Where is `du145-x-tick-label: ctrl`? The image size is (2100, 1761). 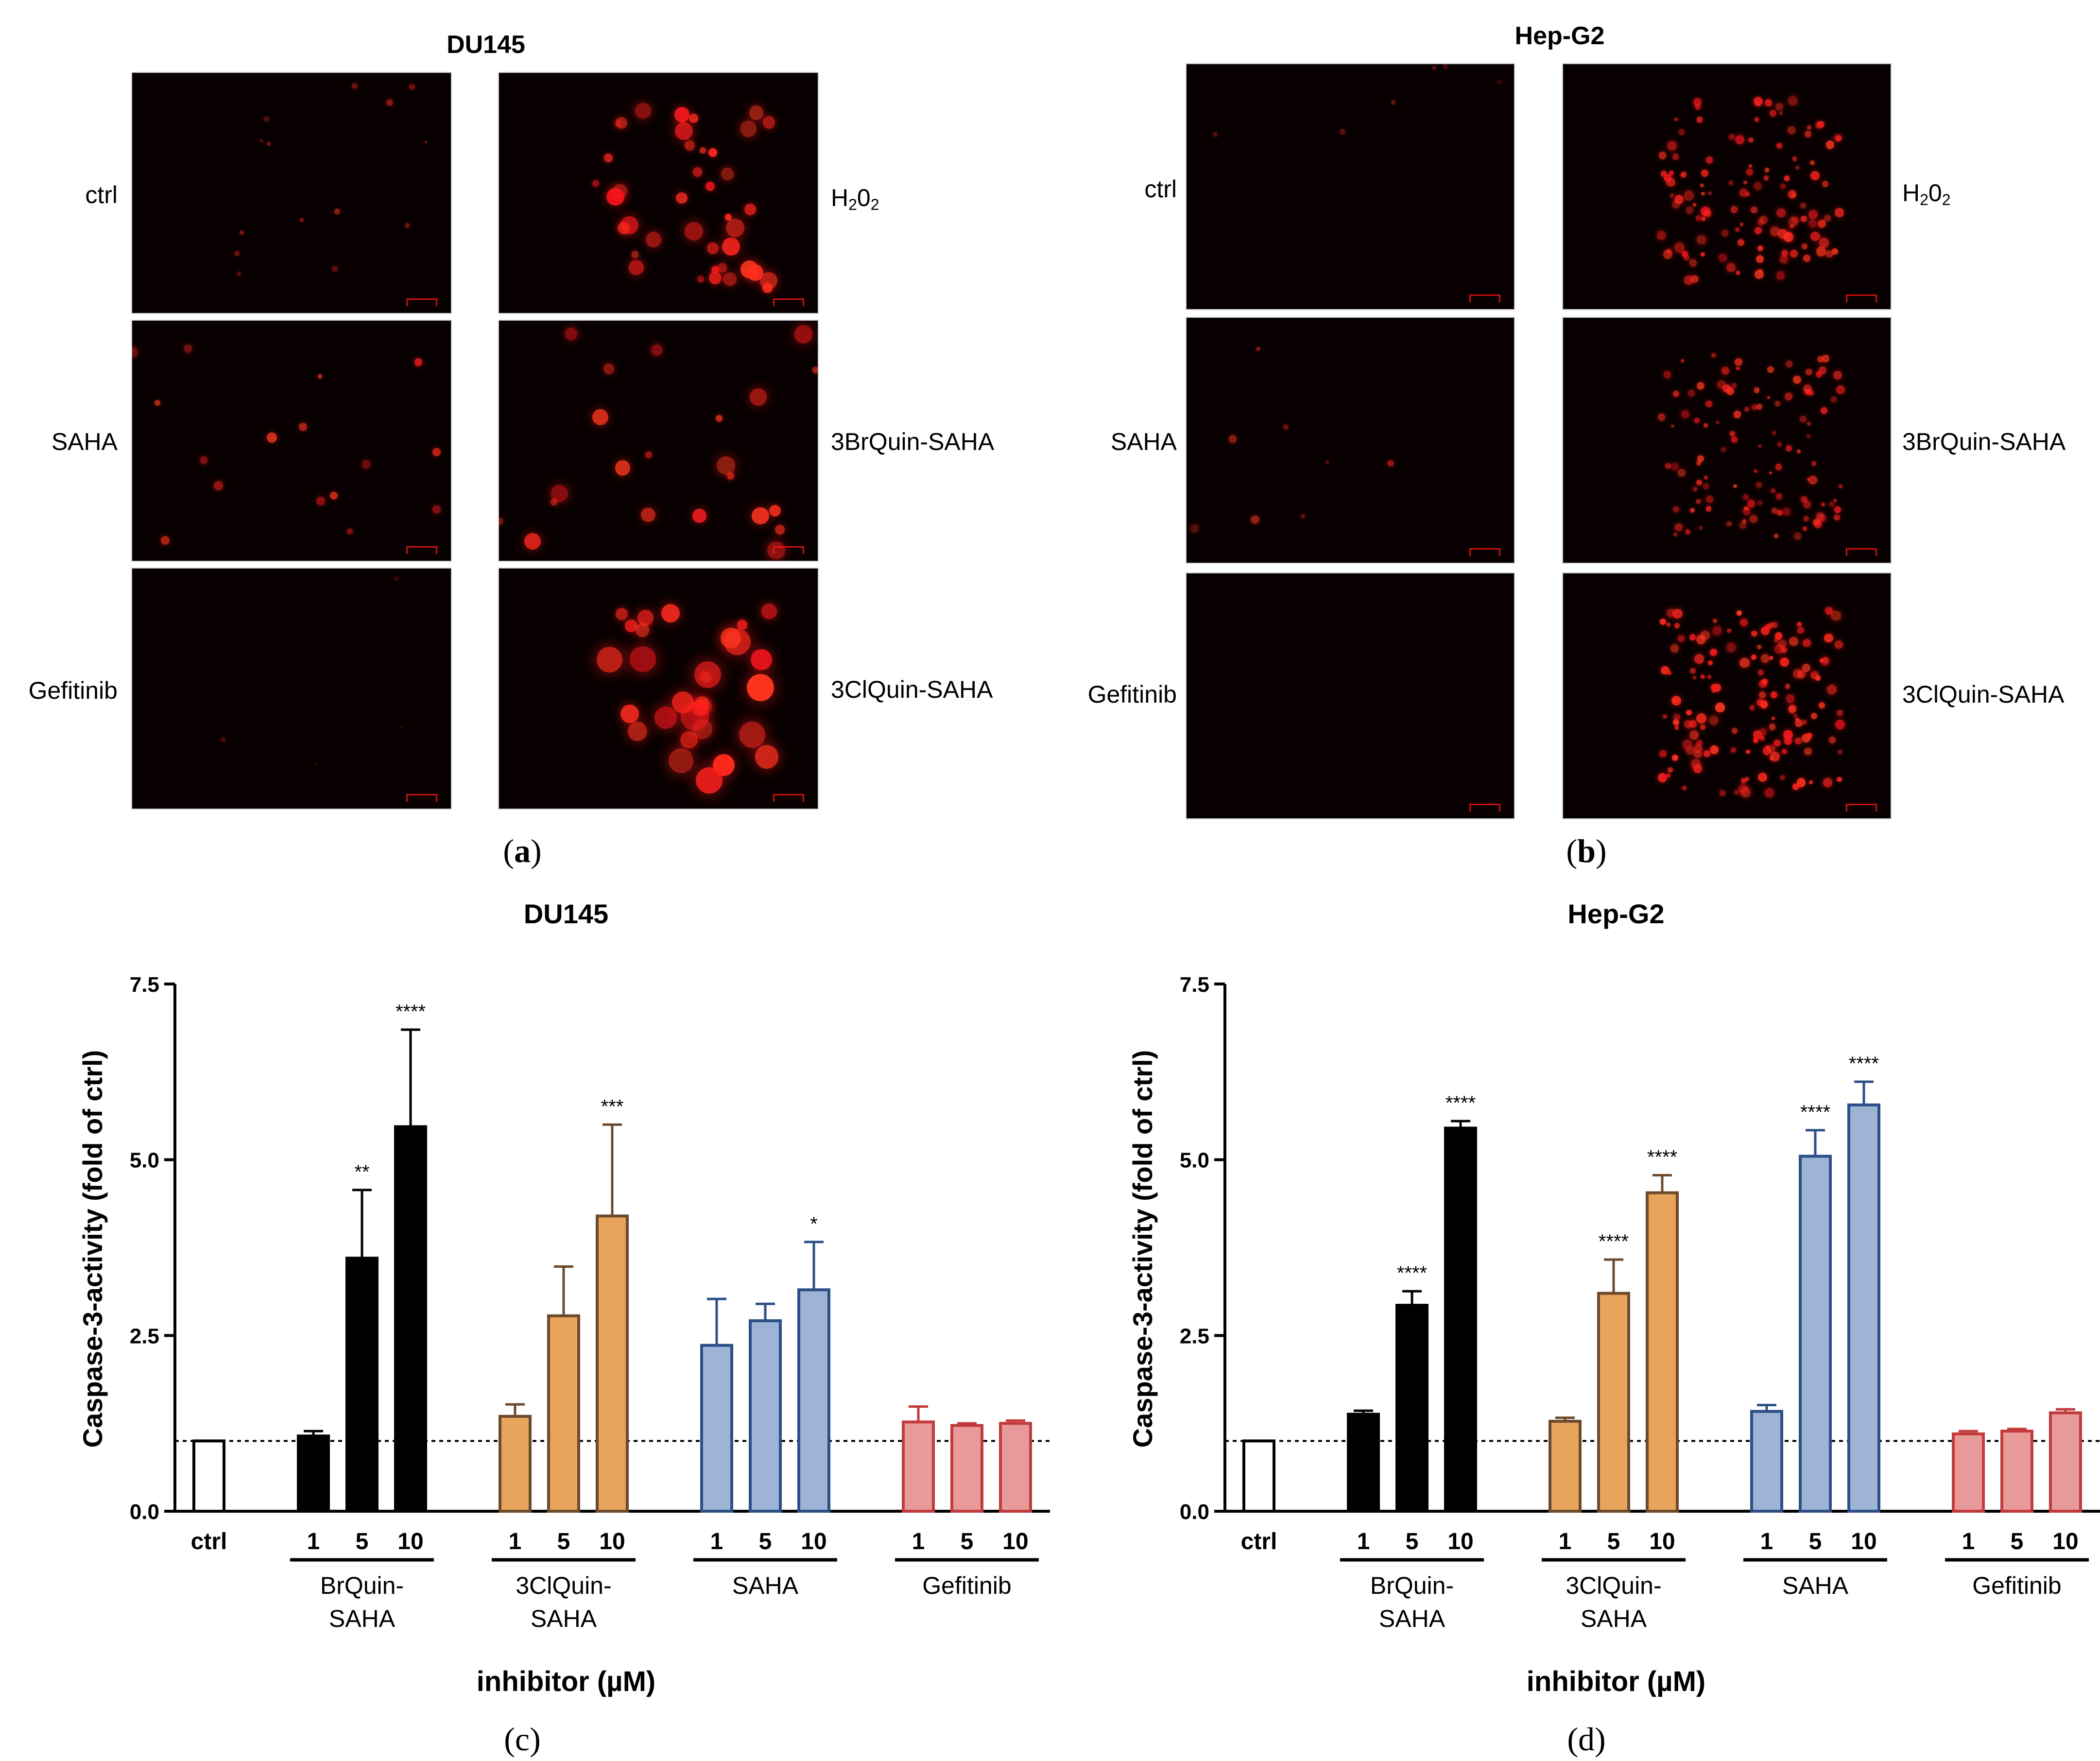
du145-x-tick-label: ctrl is located at coordinates (209, 1541).